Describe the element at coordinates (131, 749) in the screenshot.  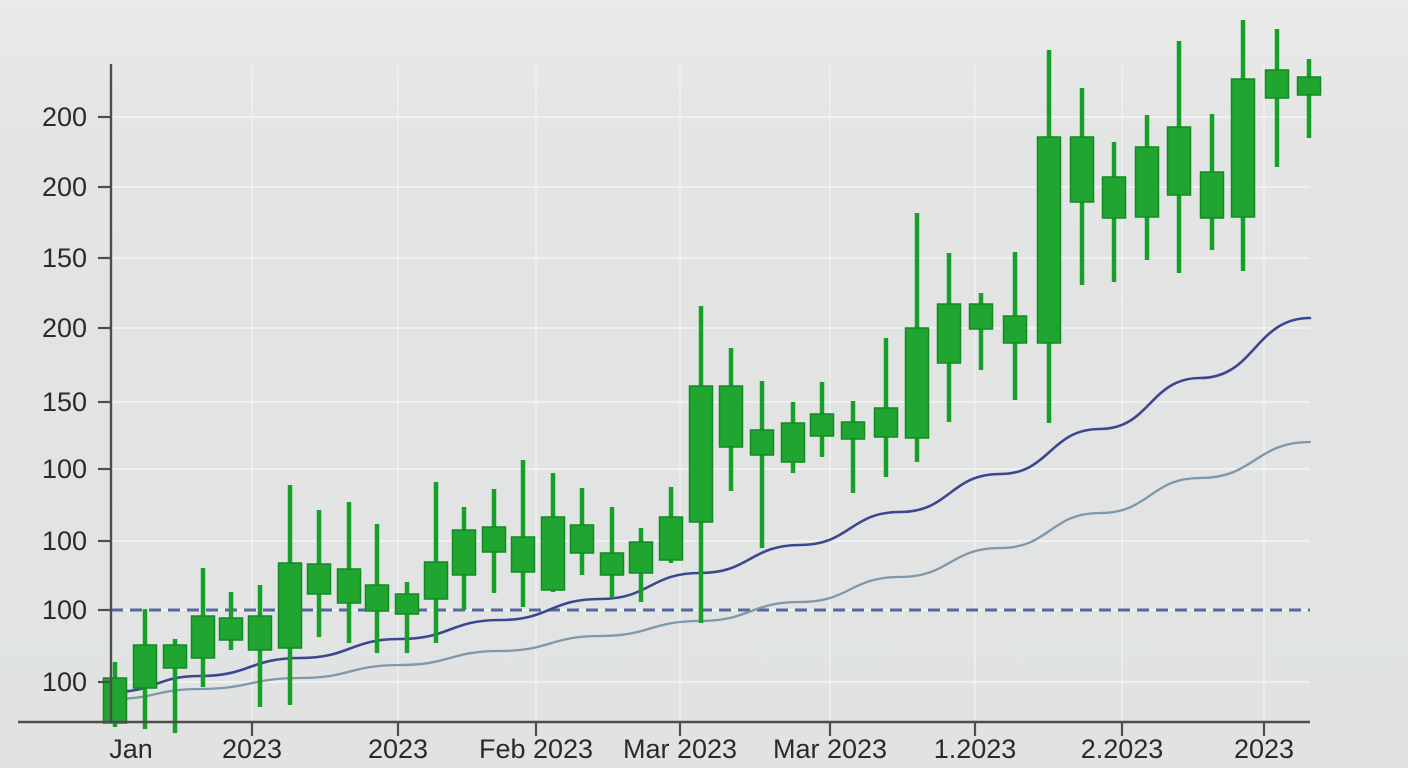
I see `x-axis-tick-label: Jan` at that location.